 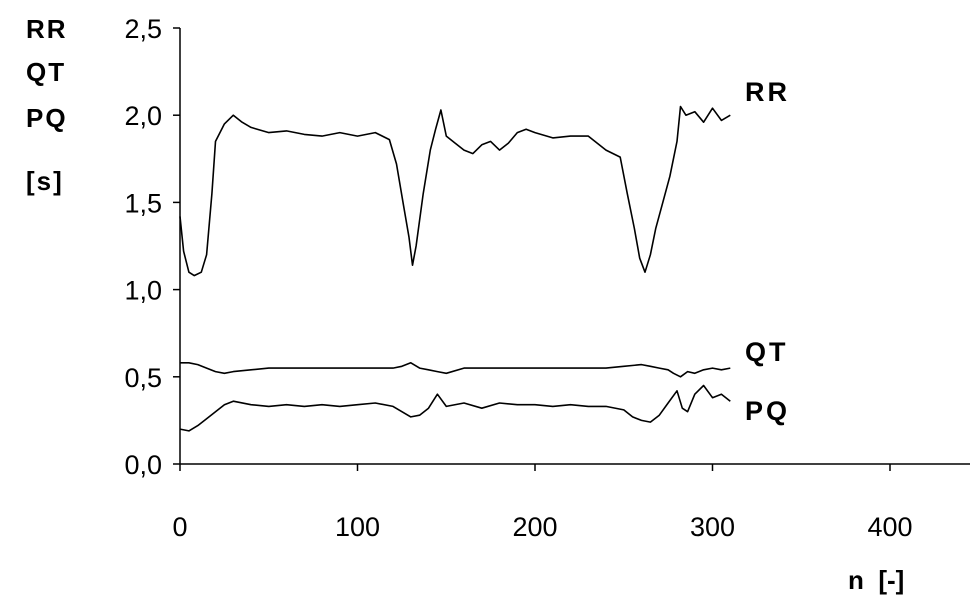 What do you see at coordinates (143, 291) in the screenshot?
I see `y-tick-label: 1,0` at bounding box center [143, 291].